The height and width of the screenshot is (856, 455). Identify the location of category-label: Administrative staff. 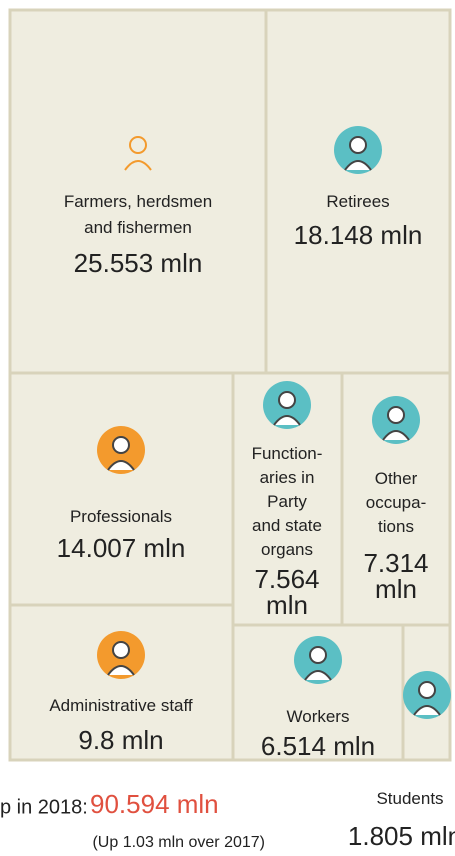
(121, 705).